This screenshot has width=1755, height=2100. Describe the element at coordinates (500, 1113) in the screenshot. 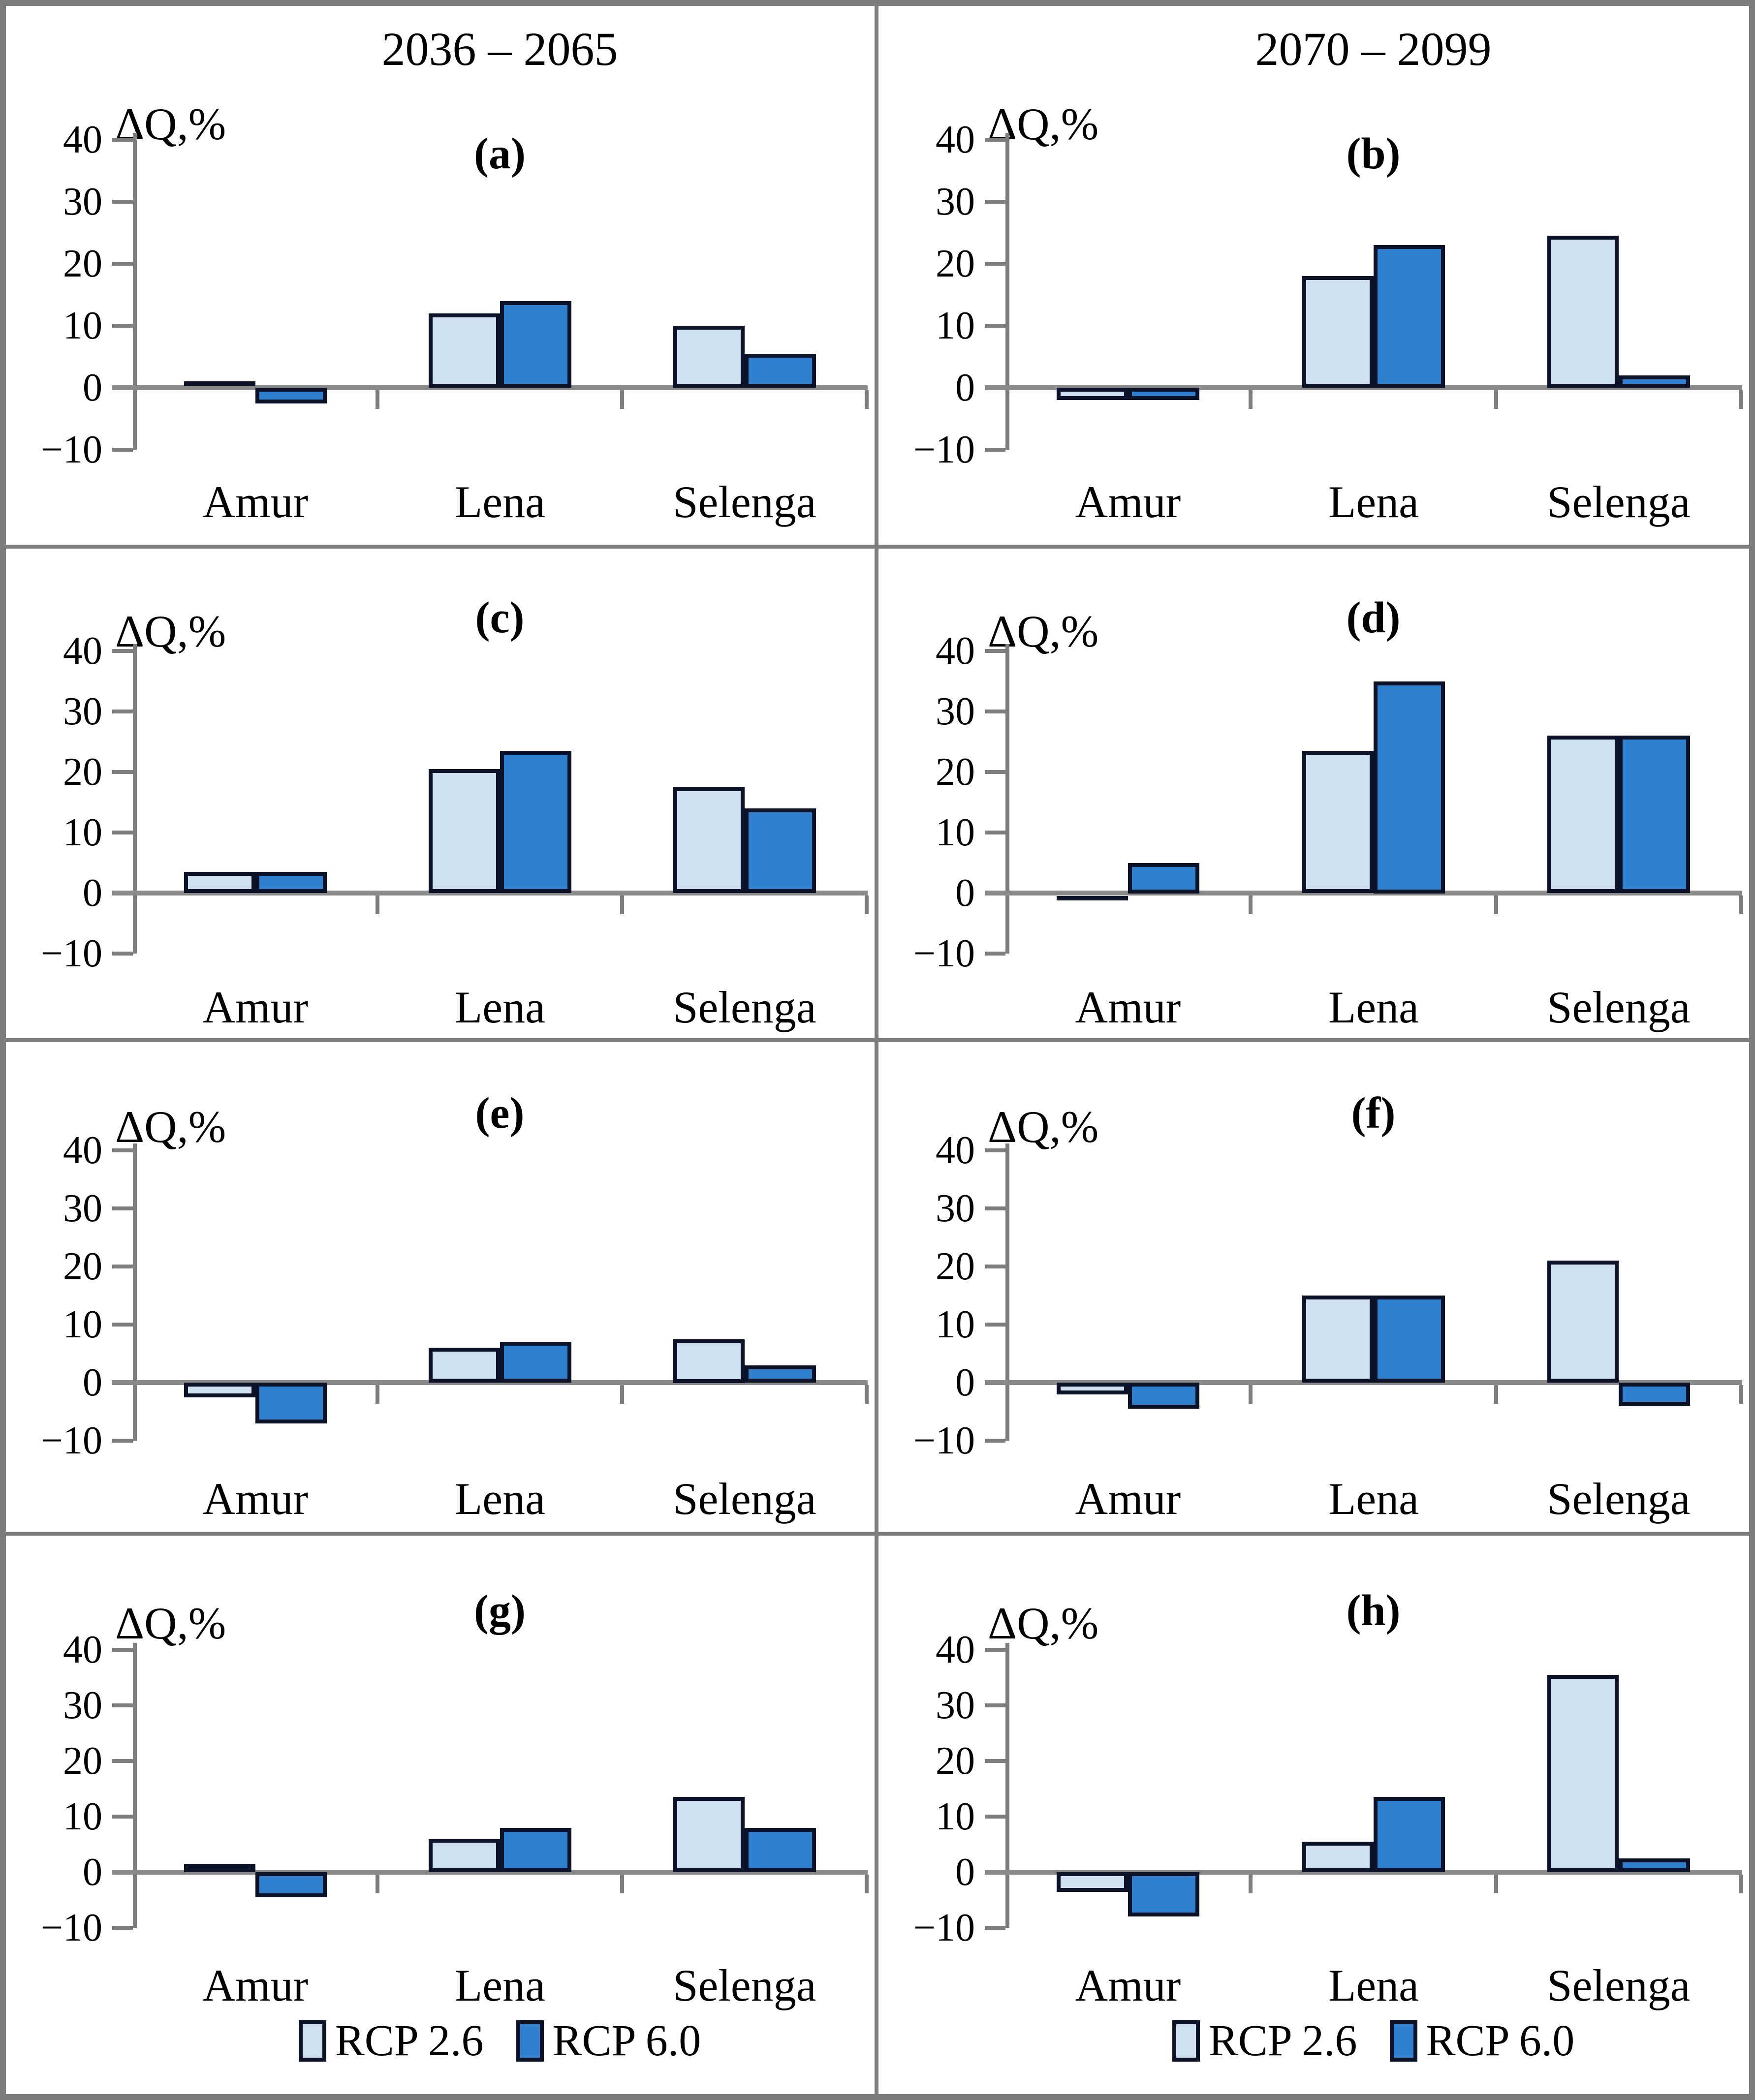

I see `panel-letter: (e)` at that location.